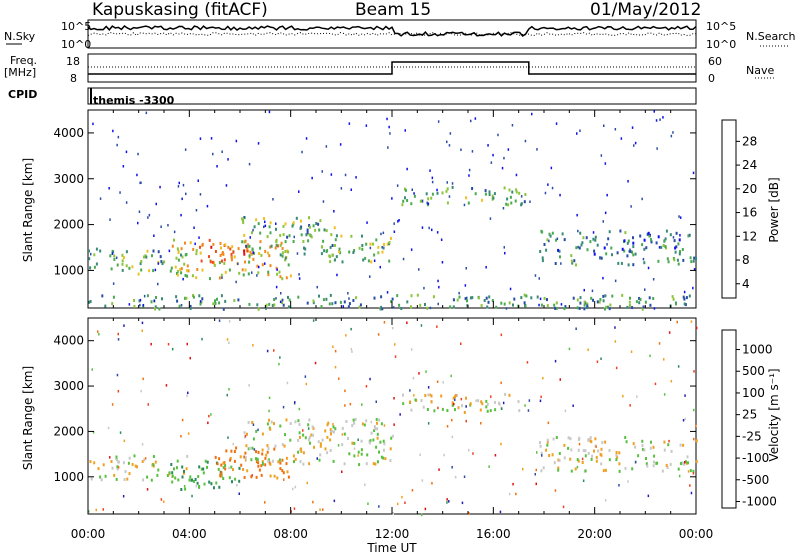  I want to click on nsky-label: N.Sky, so click(20, 36).